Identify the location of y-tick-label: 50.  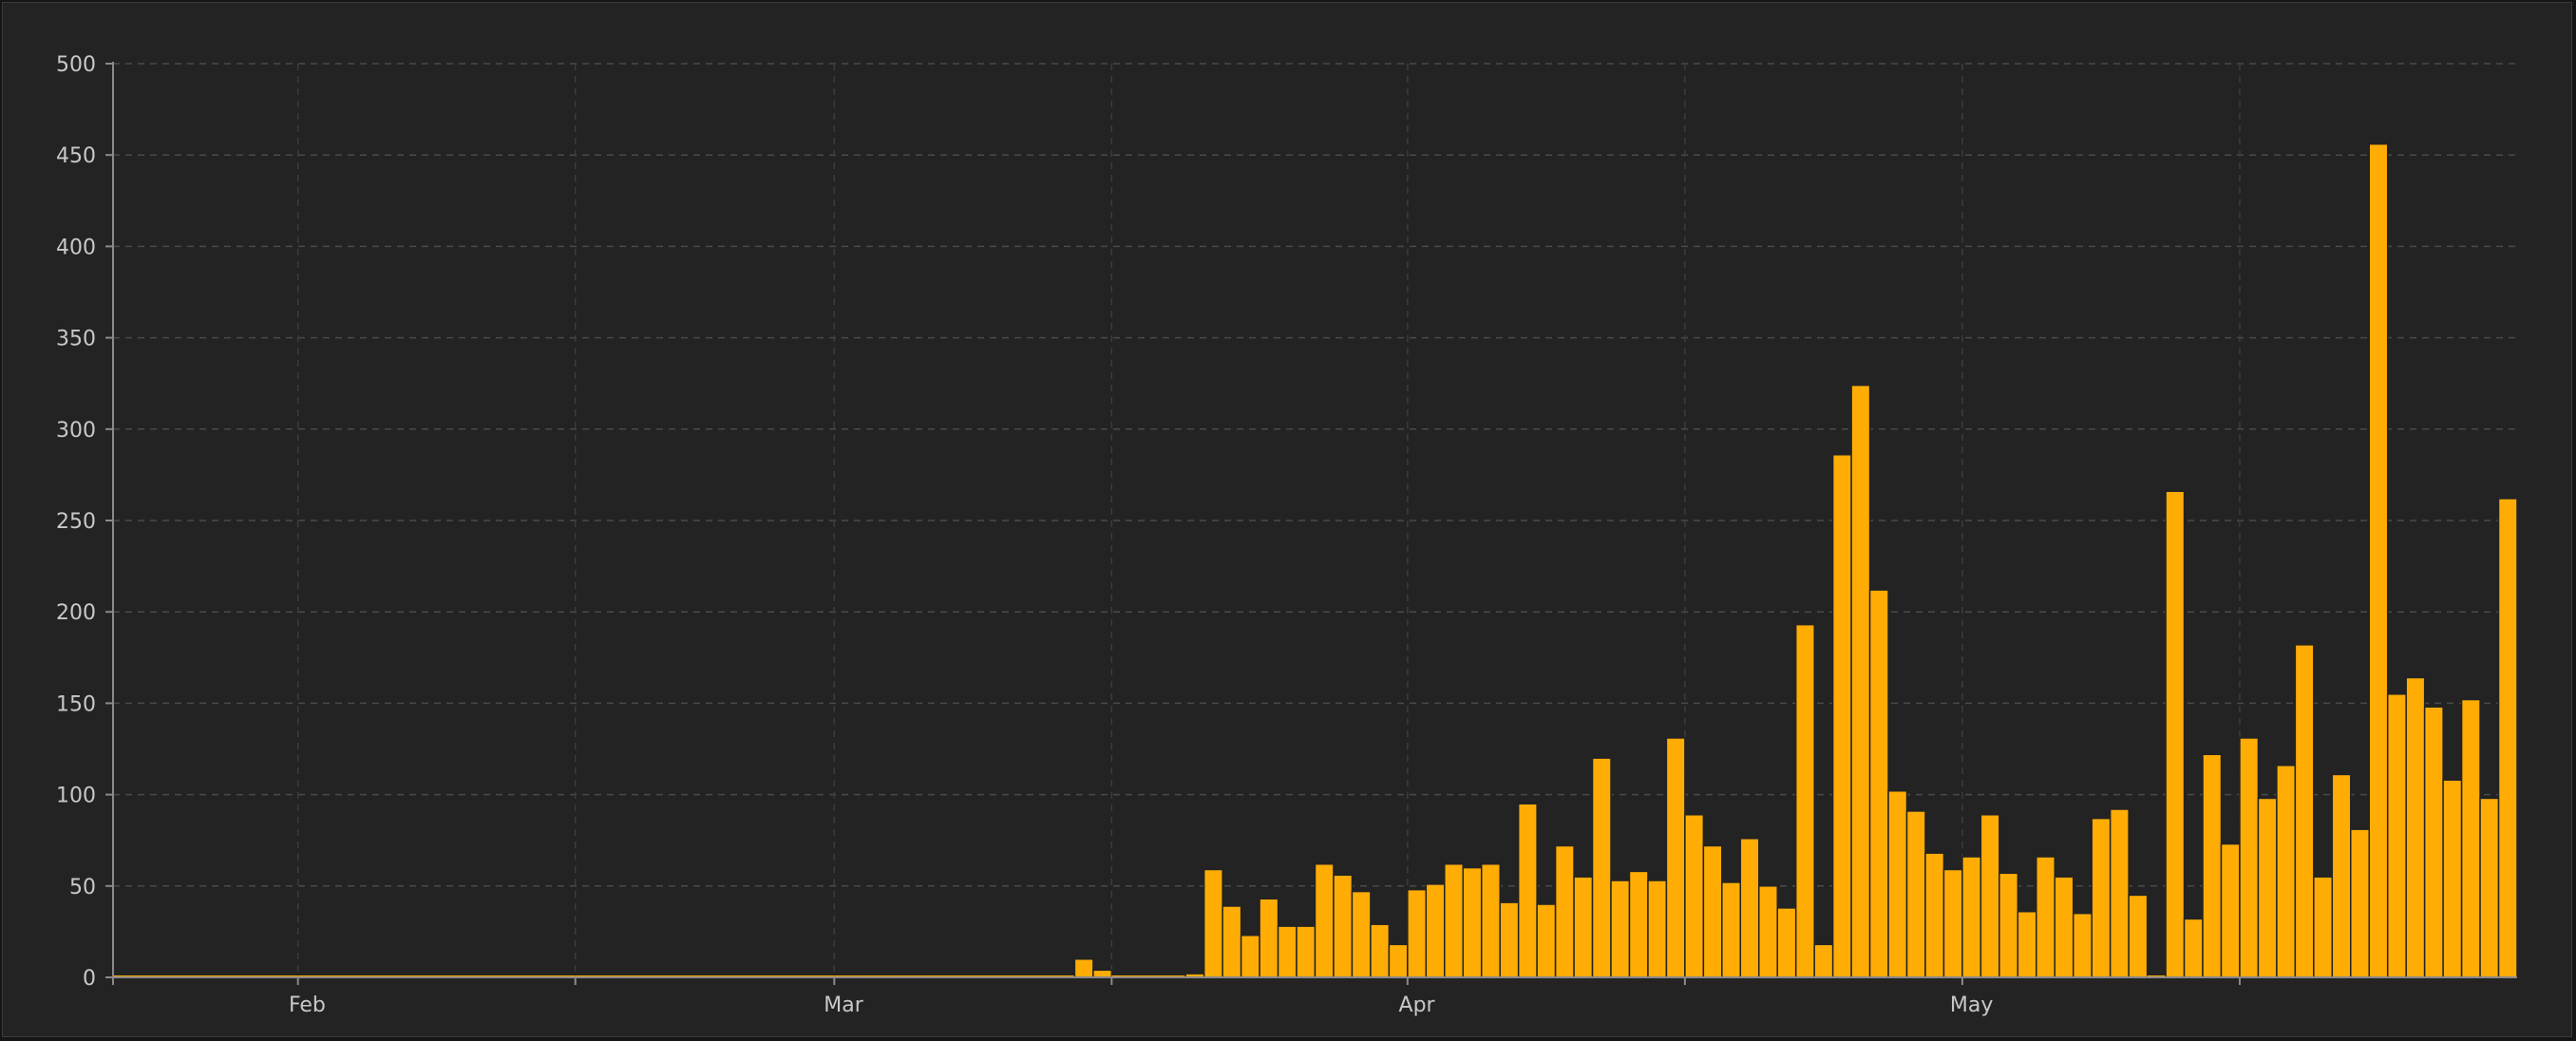
(82, 887).